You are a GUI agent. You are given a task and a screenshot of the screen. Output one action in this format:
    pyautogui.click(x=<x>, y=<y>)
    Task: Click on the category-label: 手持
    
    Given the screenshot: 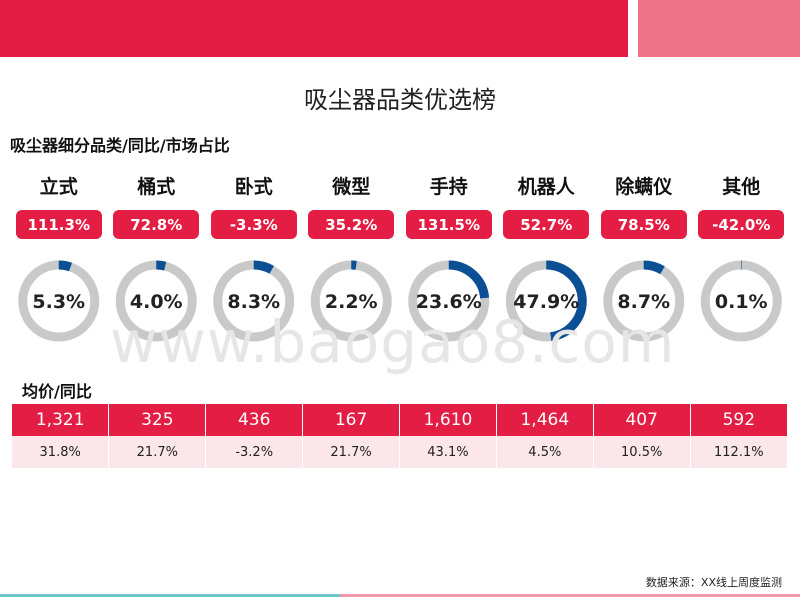 What is the action you would take?
    pyautogui.click(x=448, y=187)
    